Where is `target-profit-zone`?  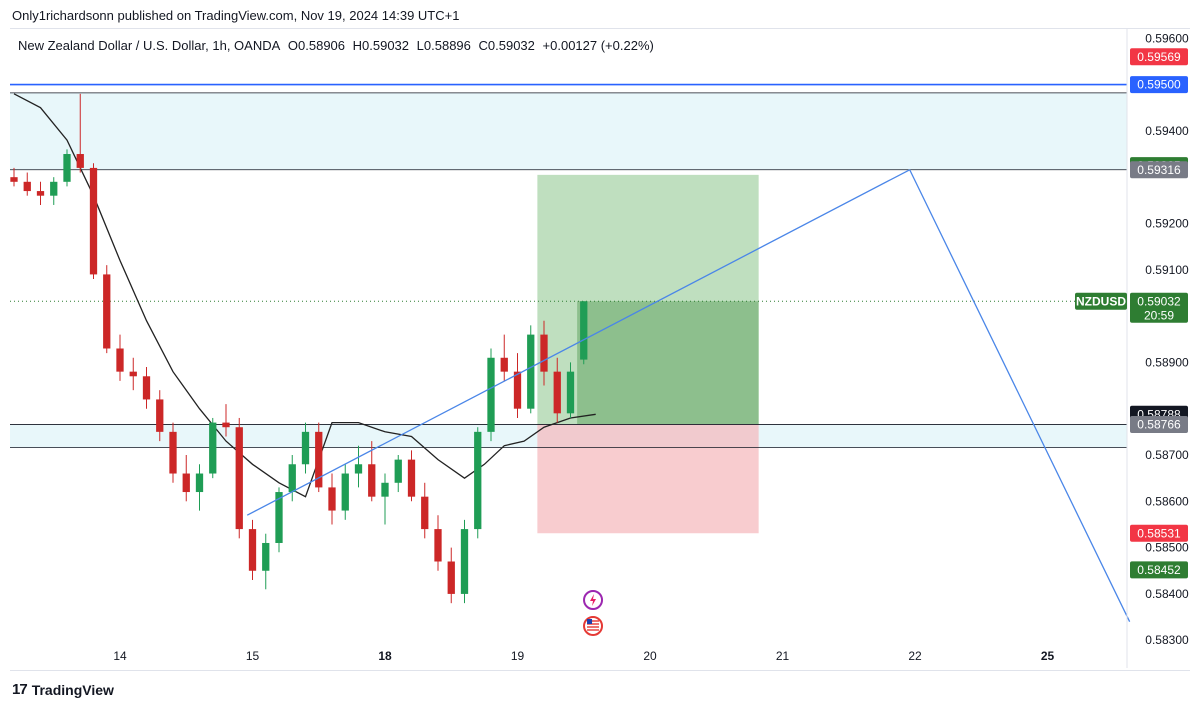 target-profit-zone is located at coordinates (648, 299).